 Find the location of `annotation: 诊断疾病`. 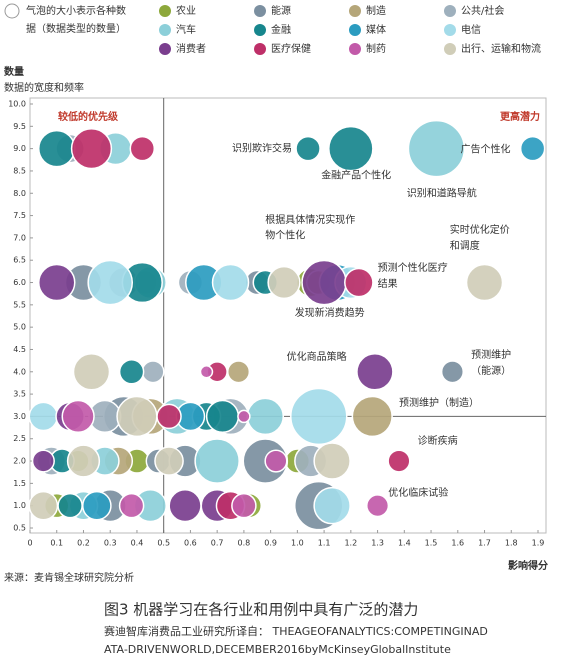

annotation: 诊断疾病 is located at coordinates (438, 440).